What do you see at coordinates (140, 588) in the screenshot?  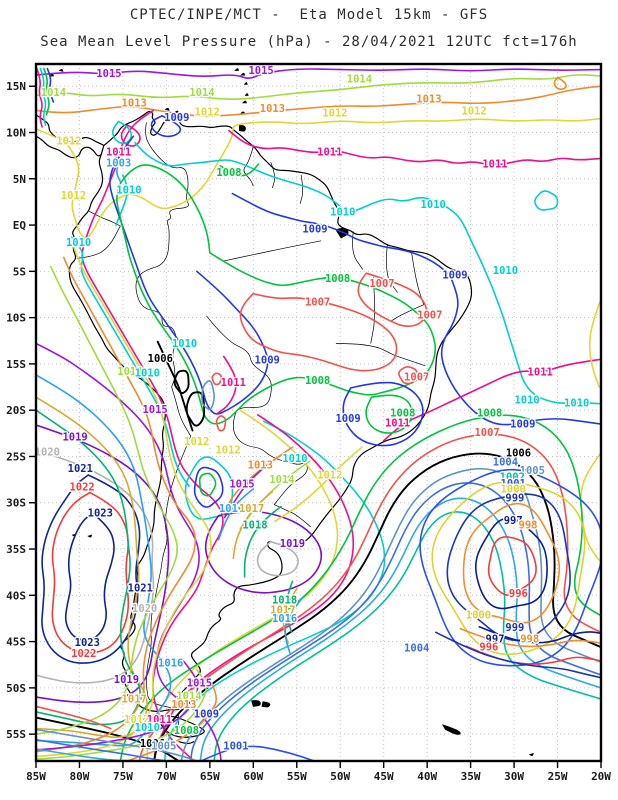 I see `contour-label-1021: 1021` at bounding box center [140, 588].